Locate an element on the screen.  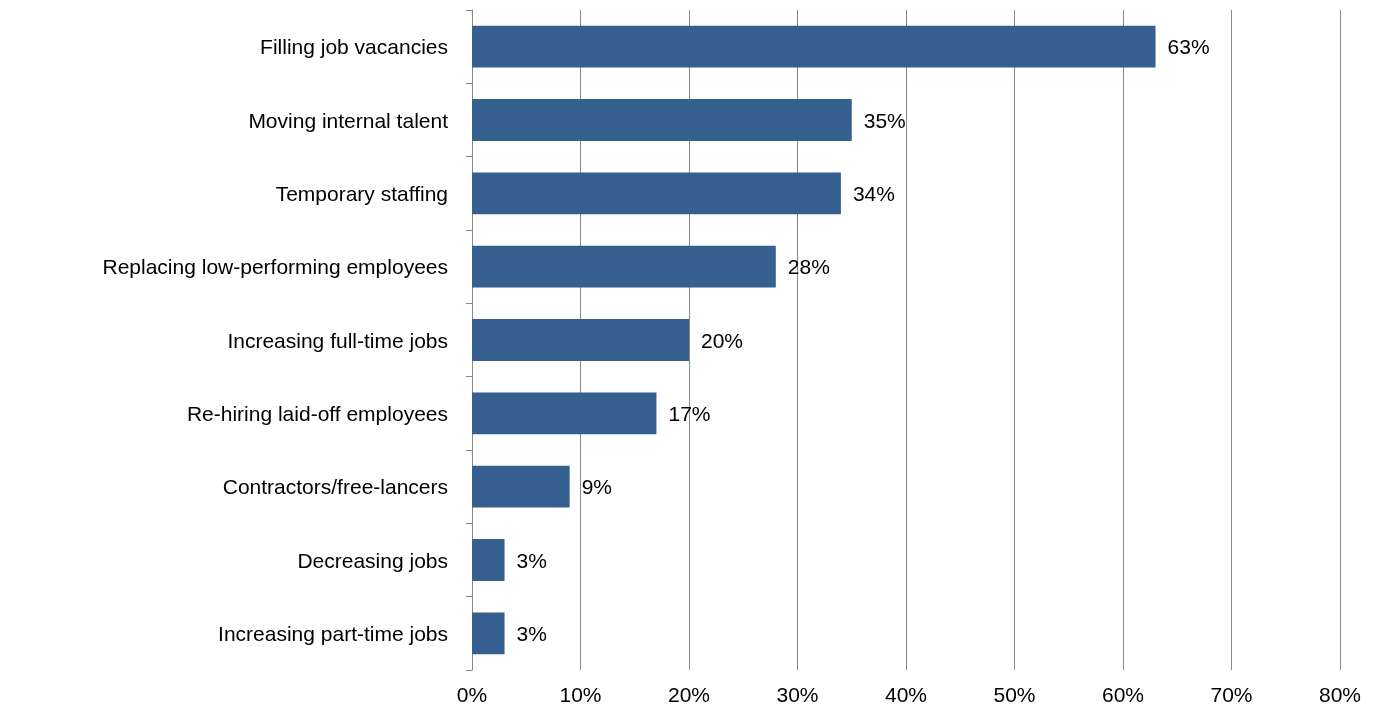
x-tick-label: 20% is located at coordinates (689, 694).